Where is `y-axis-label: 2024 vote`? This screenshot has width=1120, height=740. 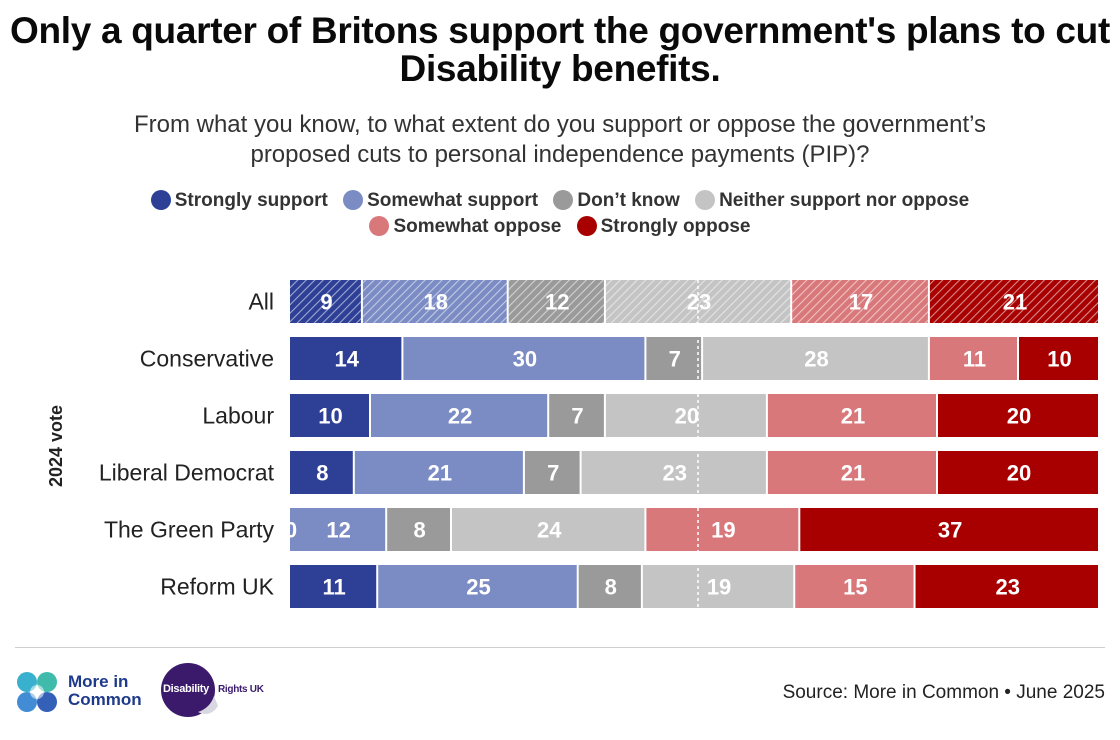 y-axis-label: 2024 vote is located at coordinates (56, 446).